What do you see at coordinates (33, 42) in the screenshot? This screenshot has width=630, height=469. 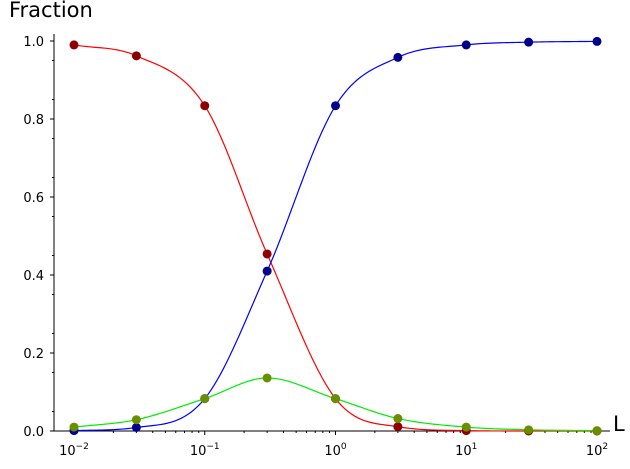 I see `y-tick-label: 1.0` at bounding box center [33, 42].